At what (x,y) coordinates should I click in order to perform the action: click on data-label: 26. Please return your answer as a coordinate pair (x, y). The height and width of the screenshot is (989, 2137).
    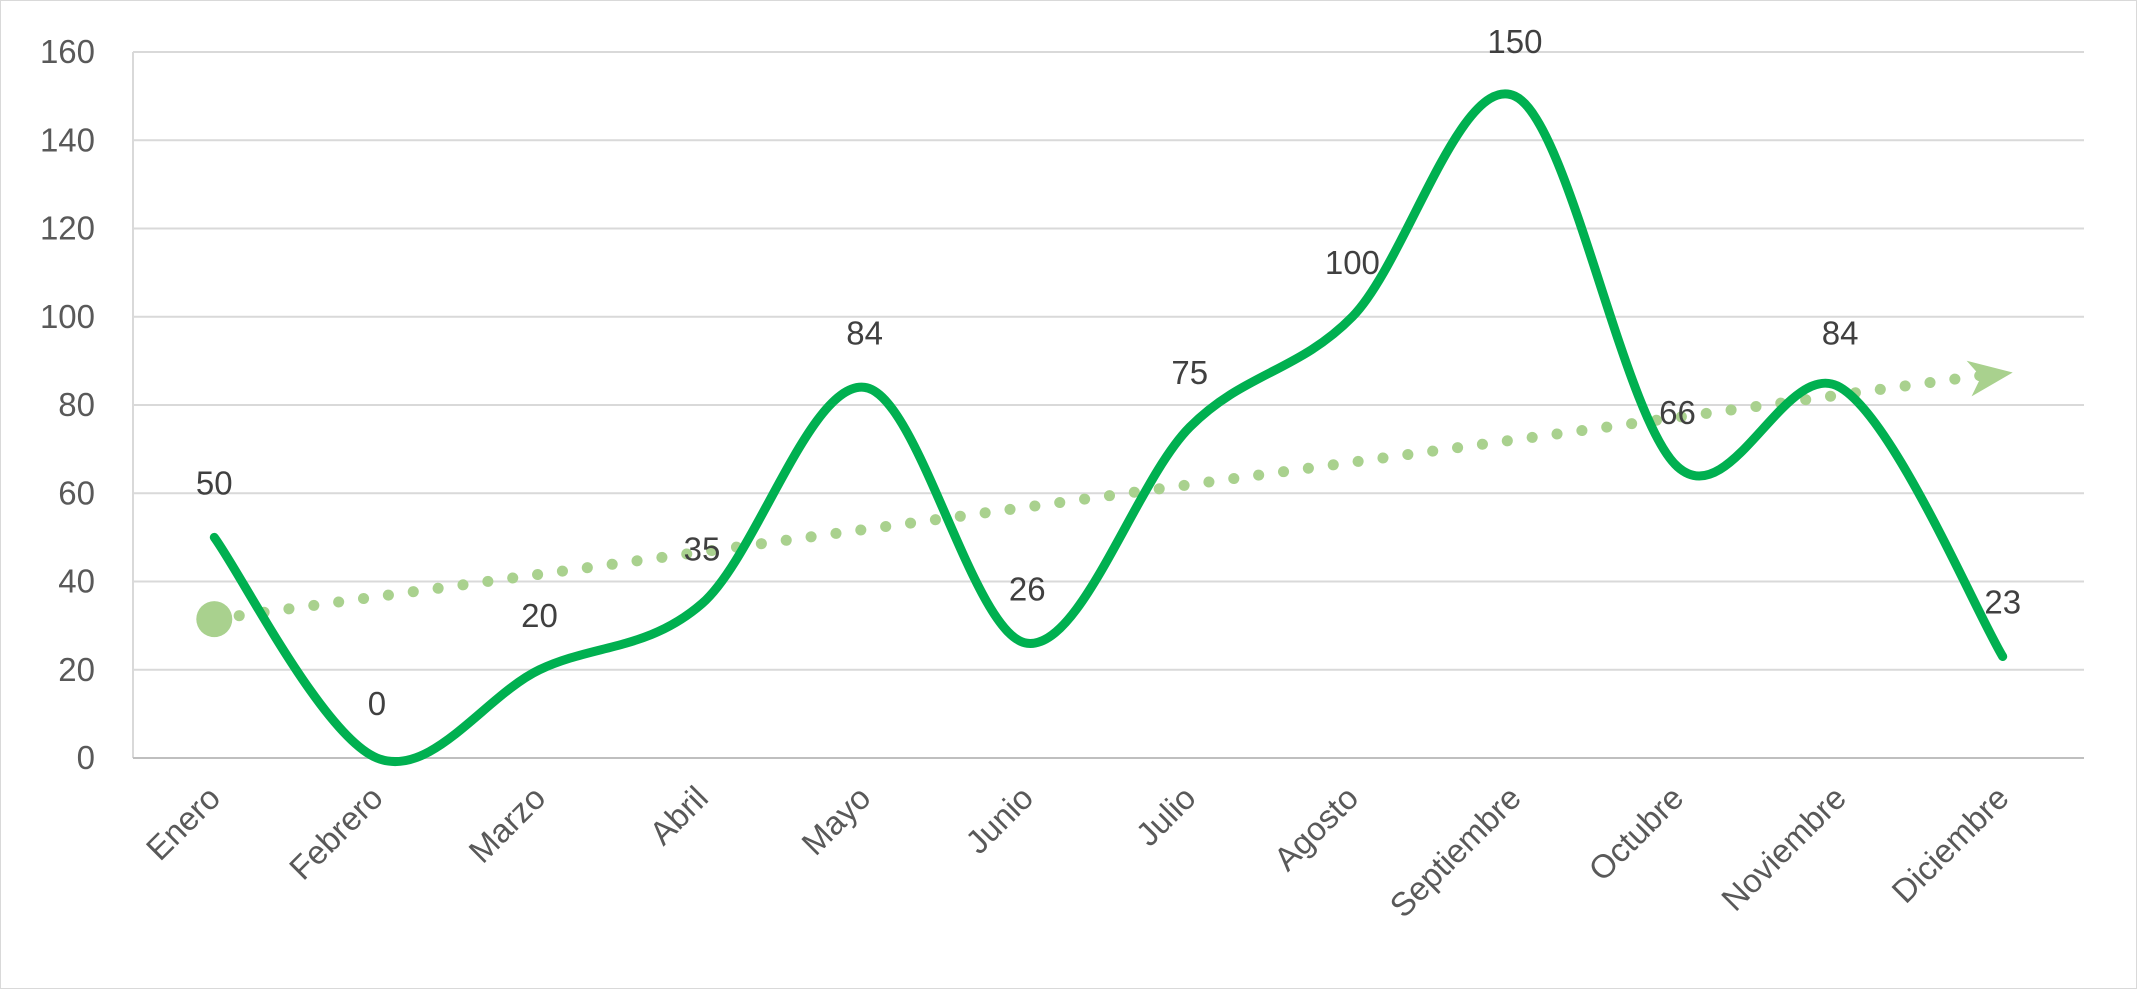
    Looking at the image, I should click on (1027, 588).